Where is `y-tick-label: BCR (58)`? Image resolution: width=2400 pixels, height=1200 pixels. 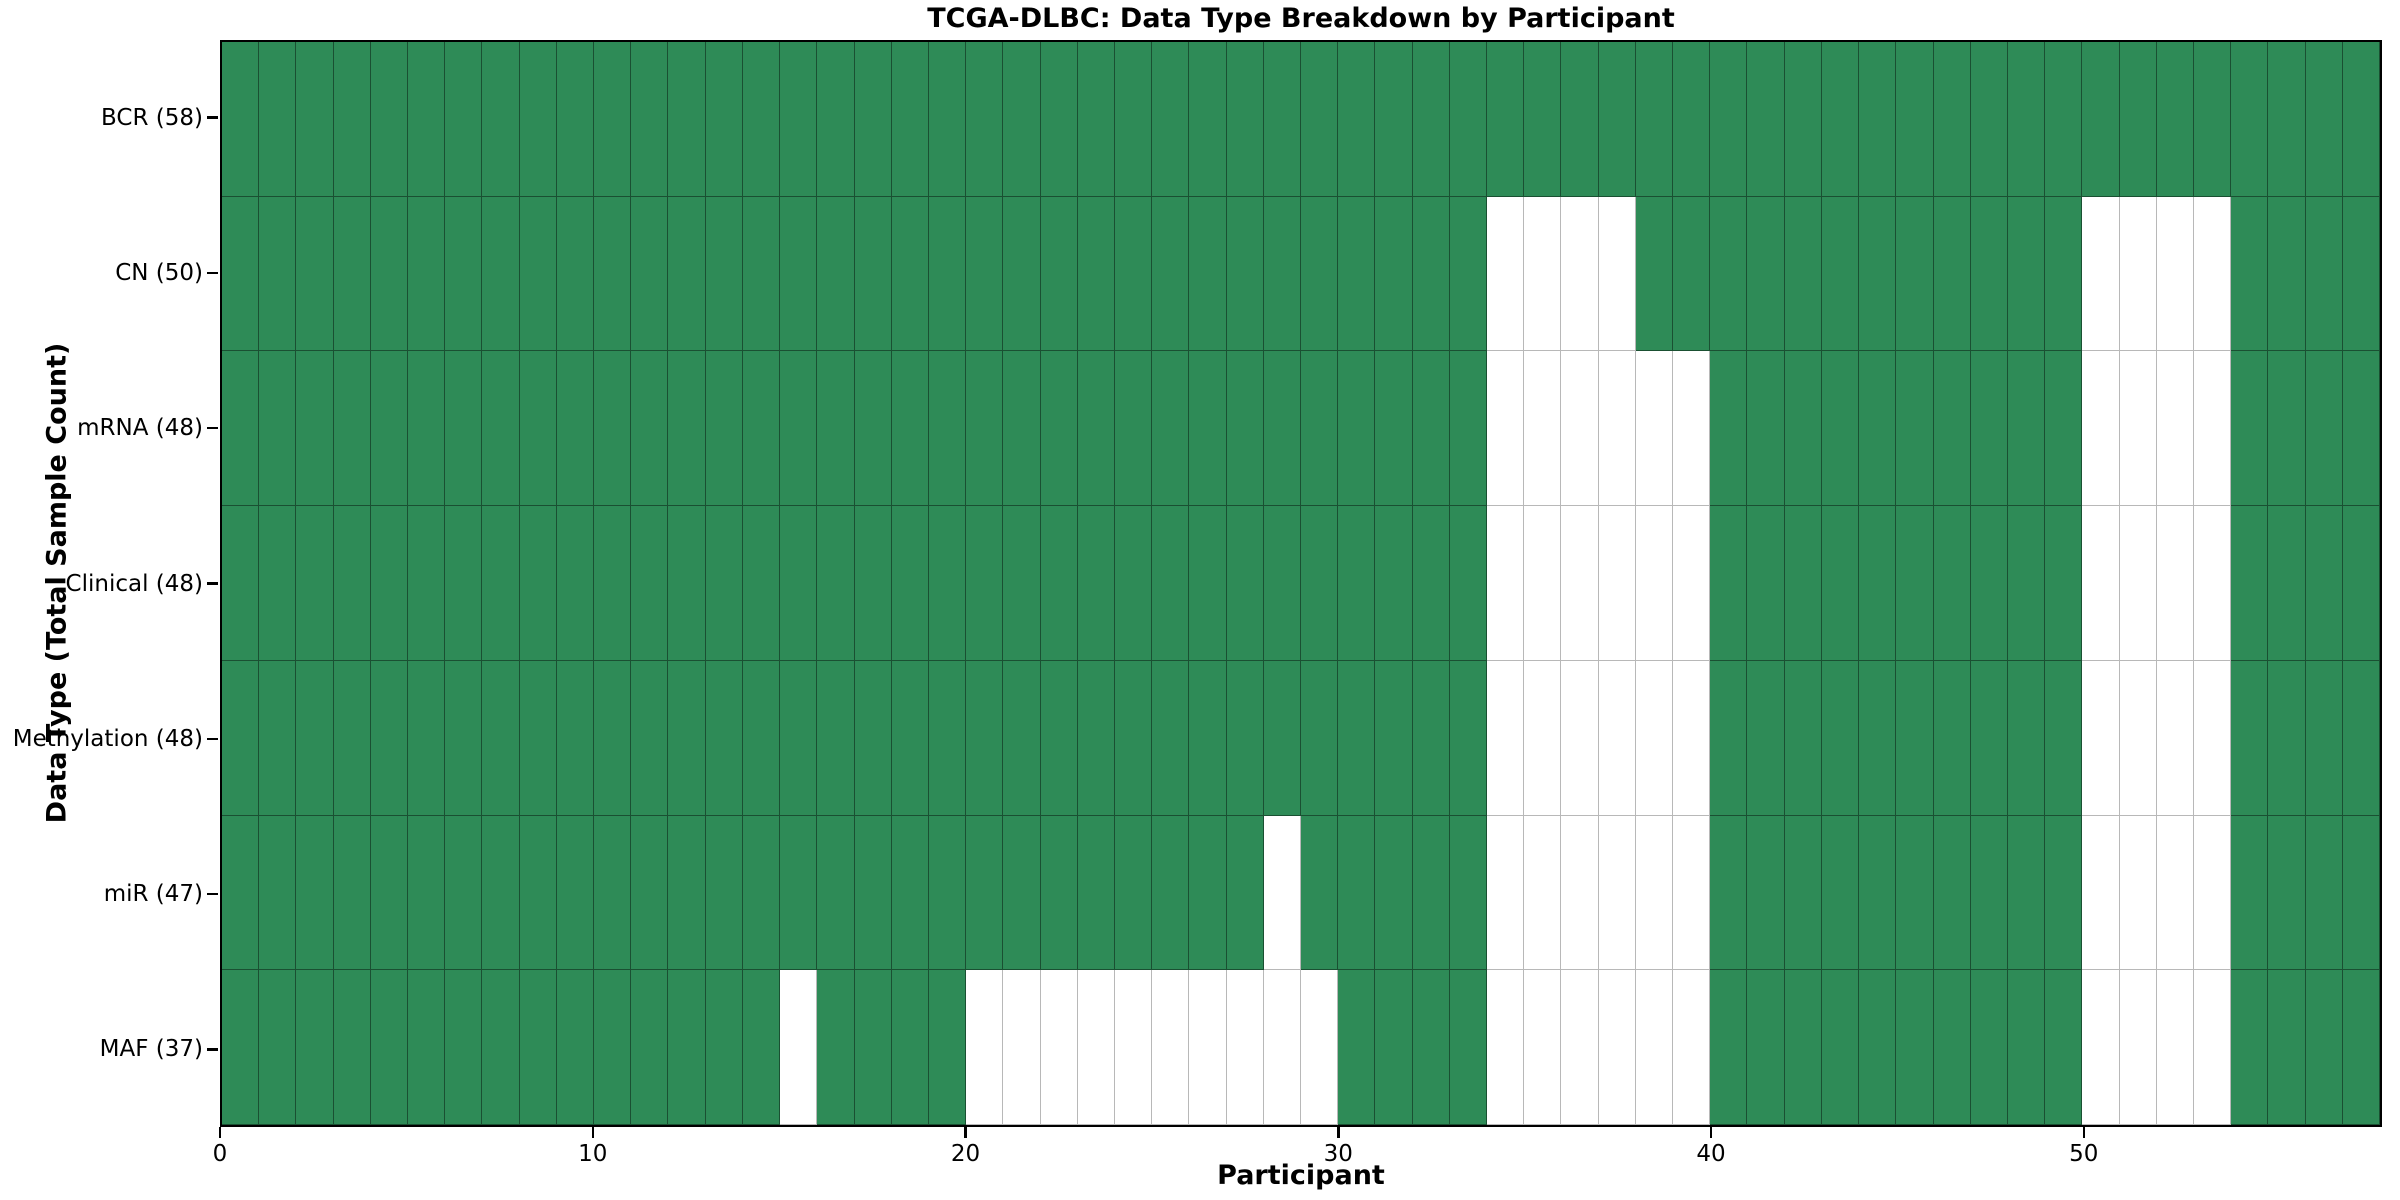 y-tick-label: BCR (58) is located at coordinates (152, 117).